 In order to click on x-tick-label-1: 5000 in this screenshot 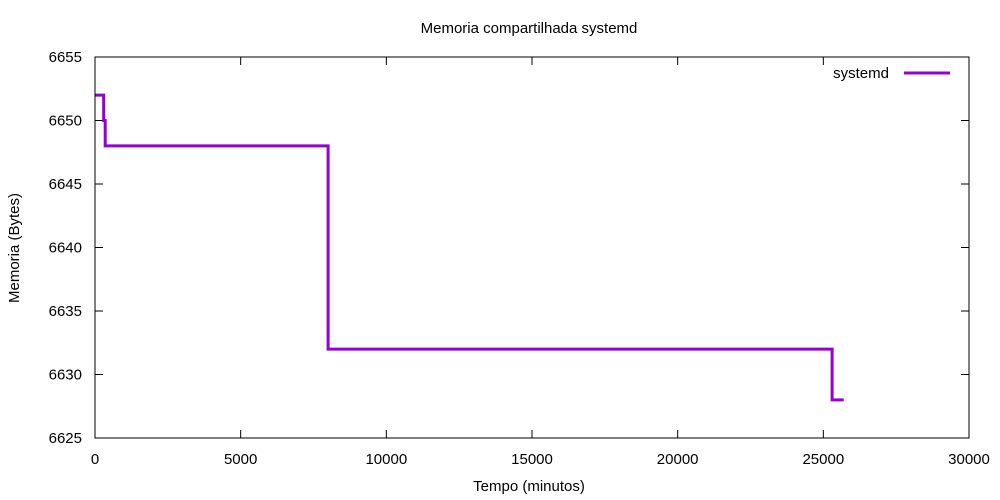, I will do `click(240, 459)`.